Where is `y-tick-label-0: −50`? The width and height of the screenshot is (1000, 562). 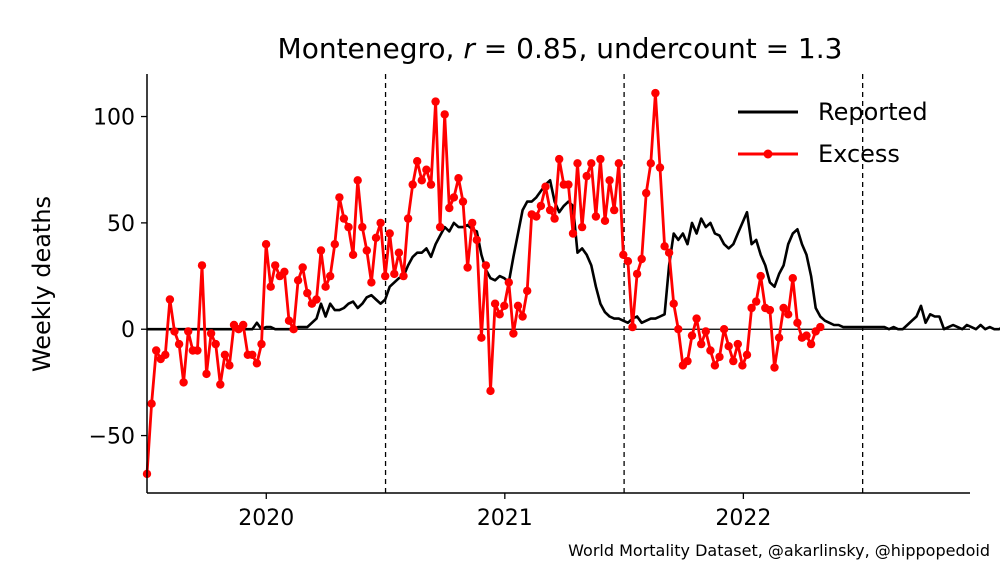
y-tick-label-0: −50 is located at coordinates (112, 437).